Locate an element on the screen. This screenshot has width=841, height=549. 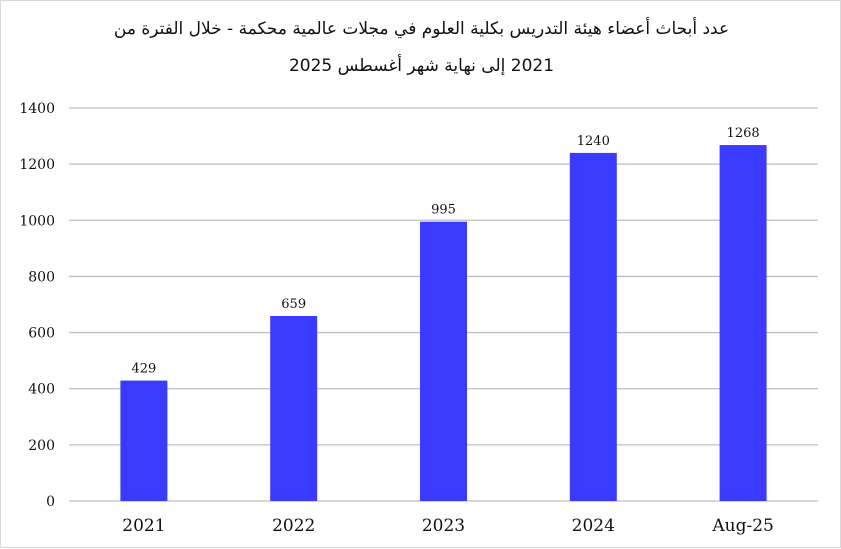
data-label: 1240 is located at coordinates (593, 141).